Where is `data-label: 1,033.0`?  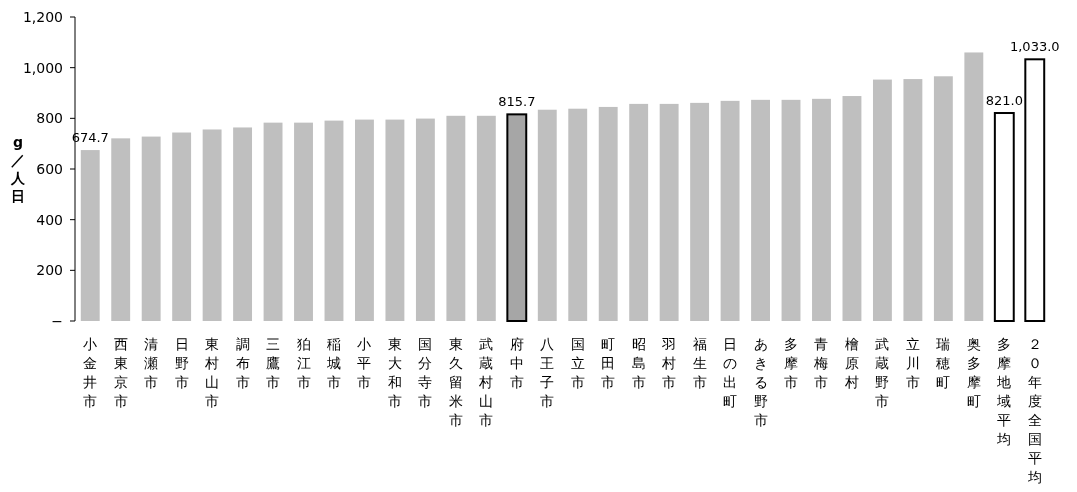 data-label: 1,033.0 is located at coordinates (1034, 47).